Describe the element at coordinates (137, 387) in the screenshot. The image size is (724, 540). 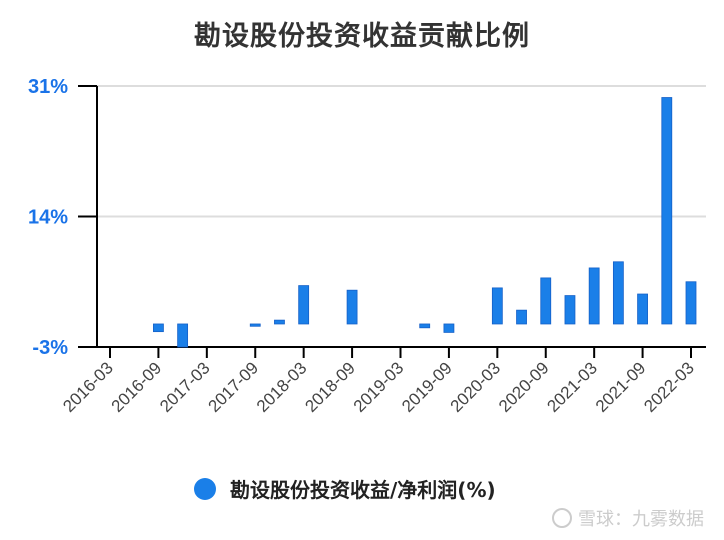
I see `x-tick-label: 2016-09` at that location.